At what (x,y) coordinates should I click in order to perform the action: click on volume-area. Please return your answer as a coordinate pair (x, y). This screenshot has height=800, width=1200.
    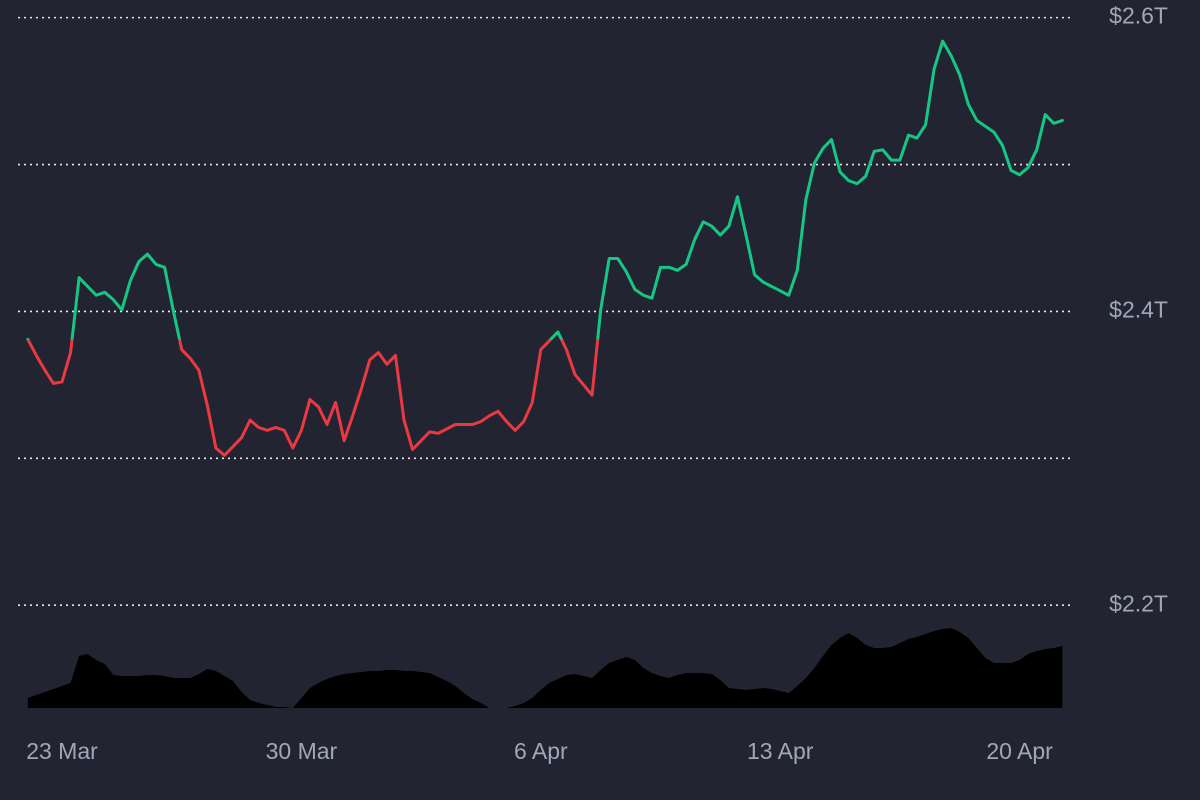
    Looking at the image, I should click on (545, 668).